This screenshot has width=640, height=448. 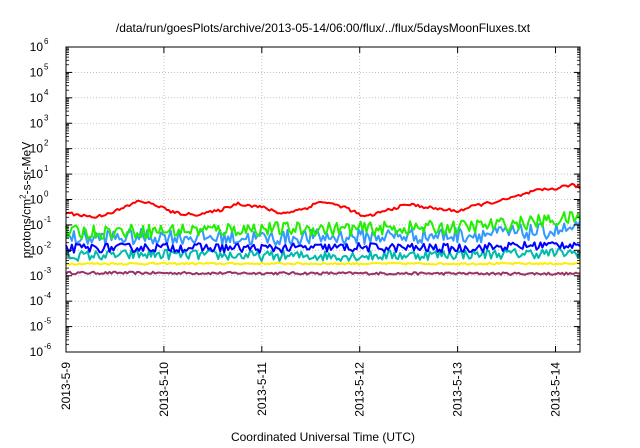 I want to click on y-tick-label-exponent: -2, so click(x=48, y=244).